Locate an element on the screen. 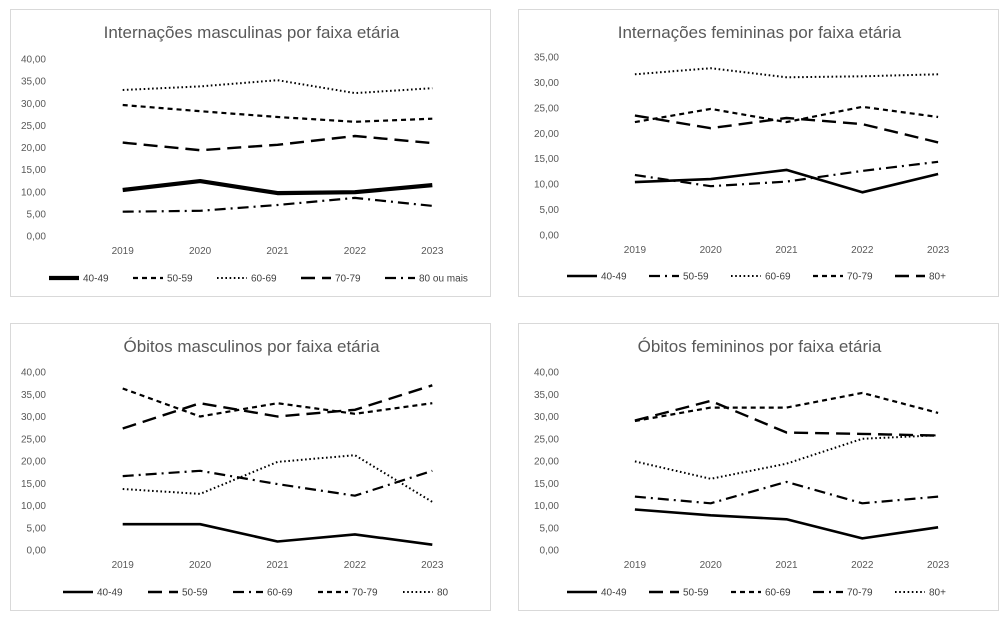 Image resolution: width=1007 pixels, height=621 pixels. chart-title: Óbitos masculinos por faixa etária is located at coordinates (251, 346).